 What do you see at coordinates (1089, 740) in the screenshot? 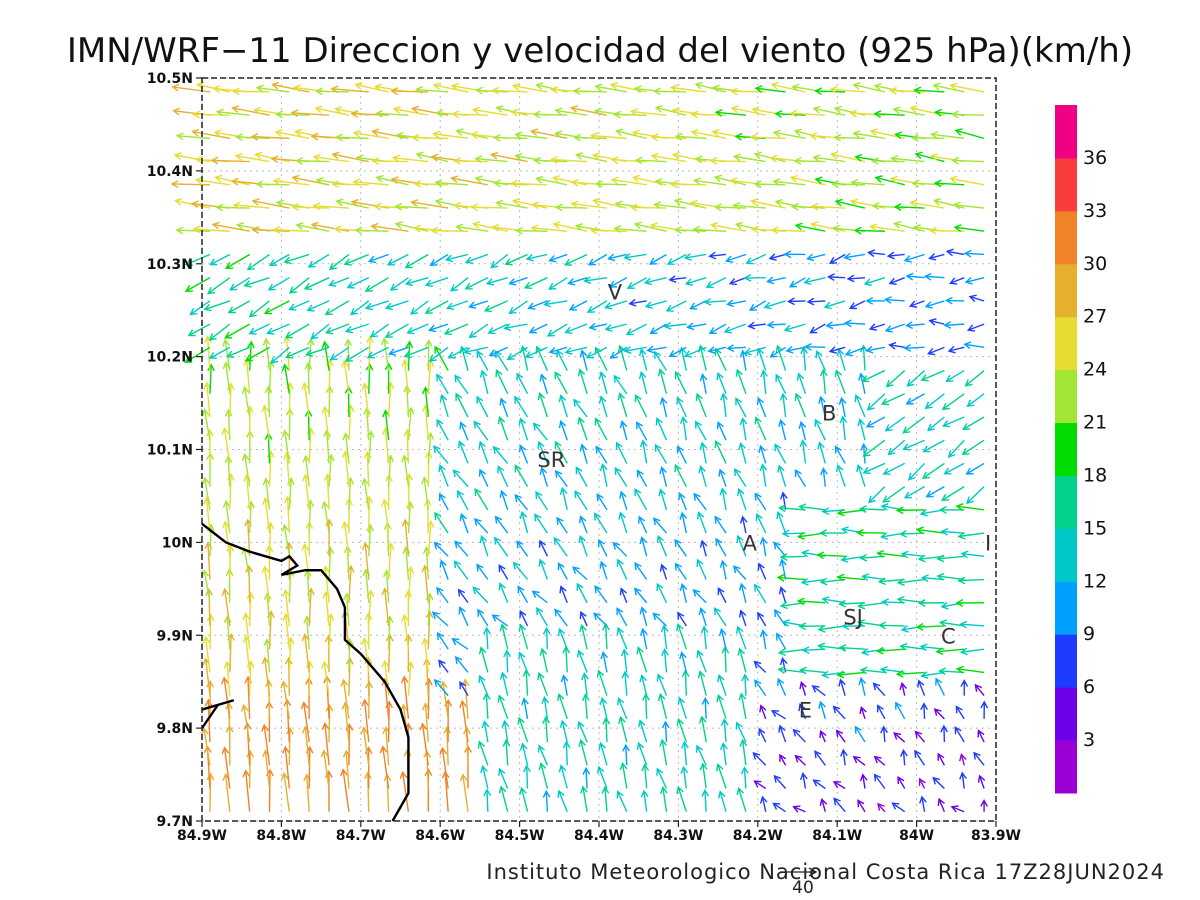
I see `colorbar-label: 3` at bounding box center [1089, 740].